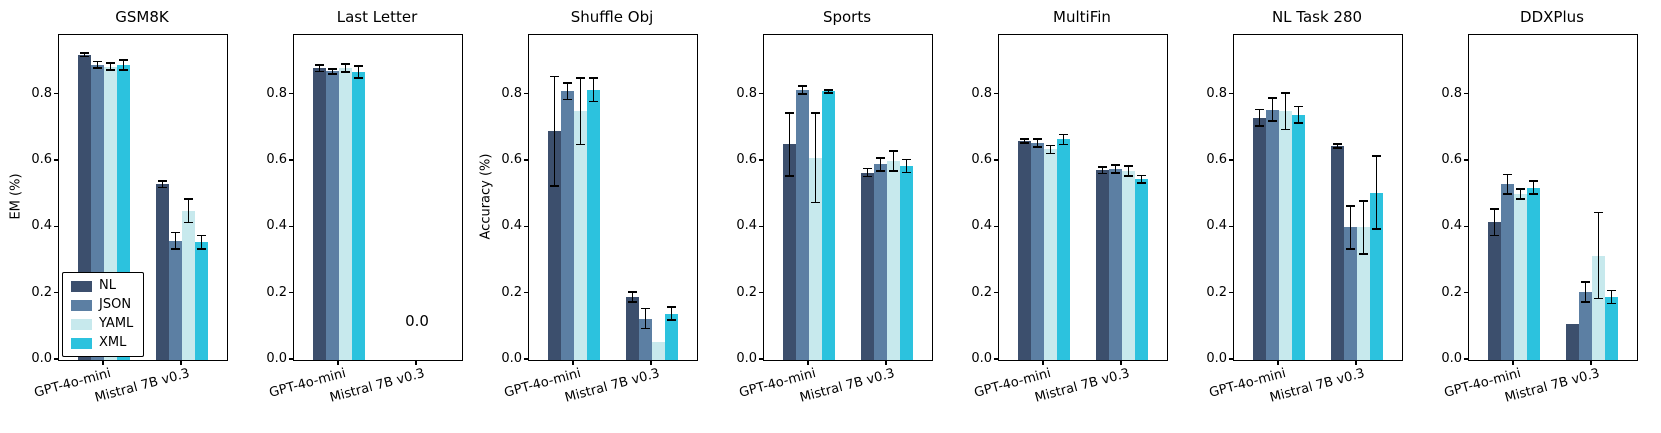 The image size is (1661, 433). I want to click on y-axis-label: EM (%), so click(16, 196).